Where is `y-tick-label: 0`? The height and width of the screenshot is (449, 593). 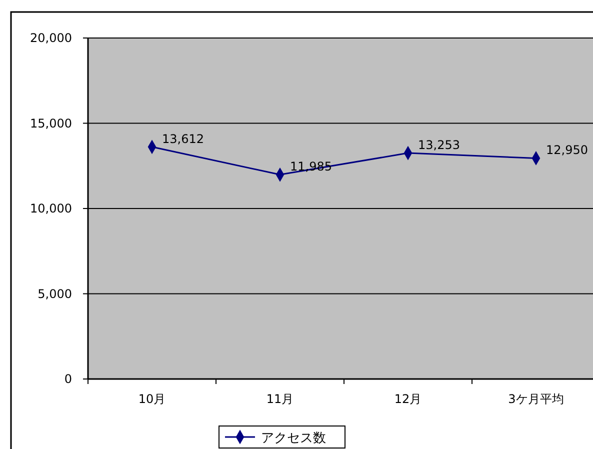
y-tick-label: 0 is located at coordinates (68, 379).